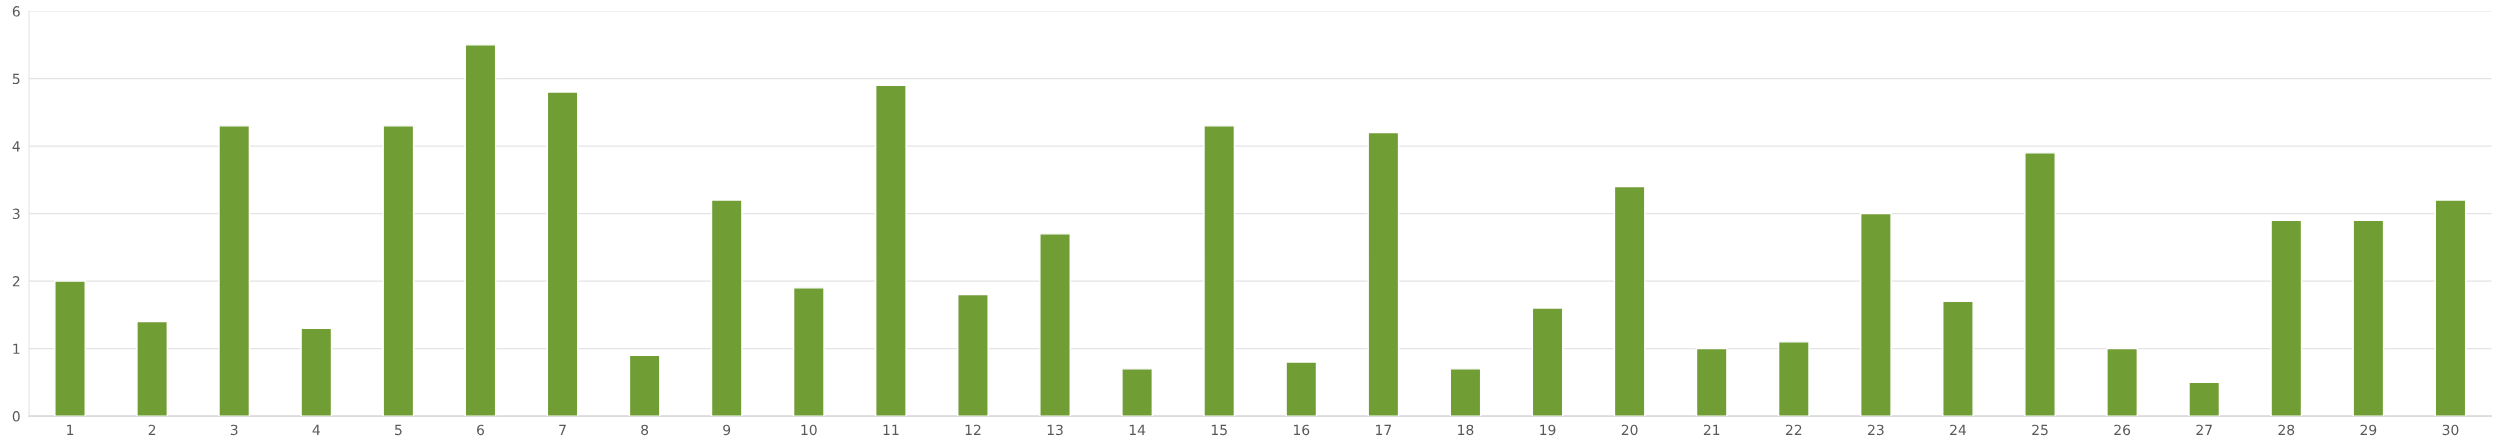 This screenshot has height=445, width=2500. I want to click on x-tick-label: 5, so click(398, 430).